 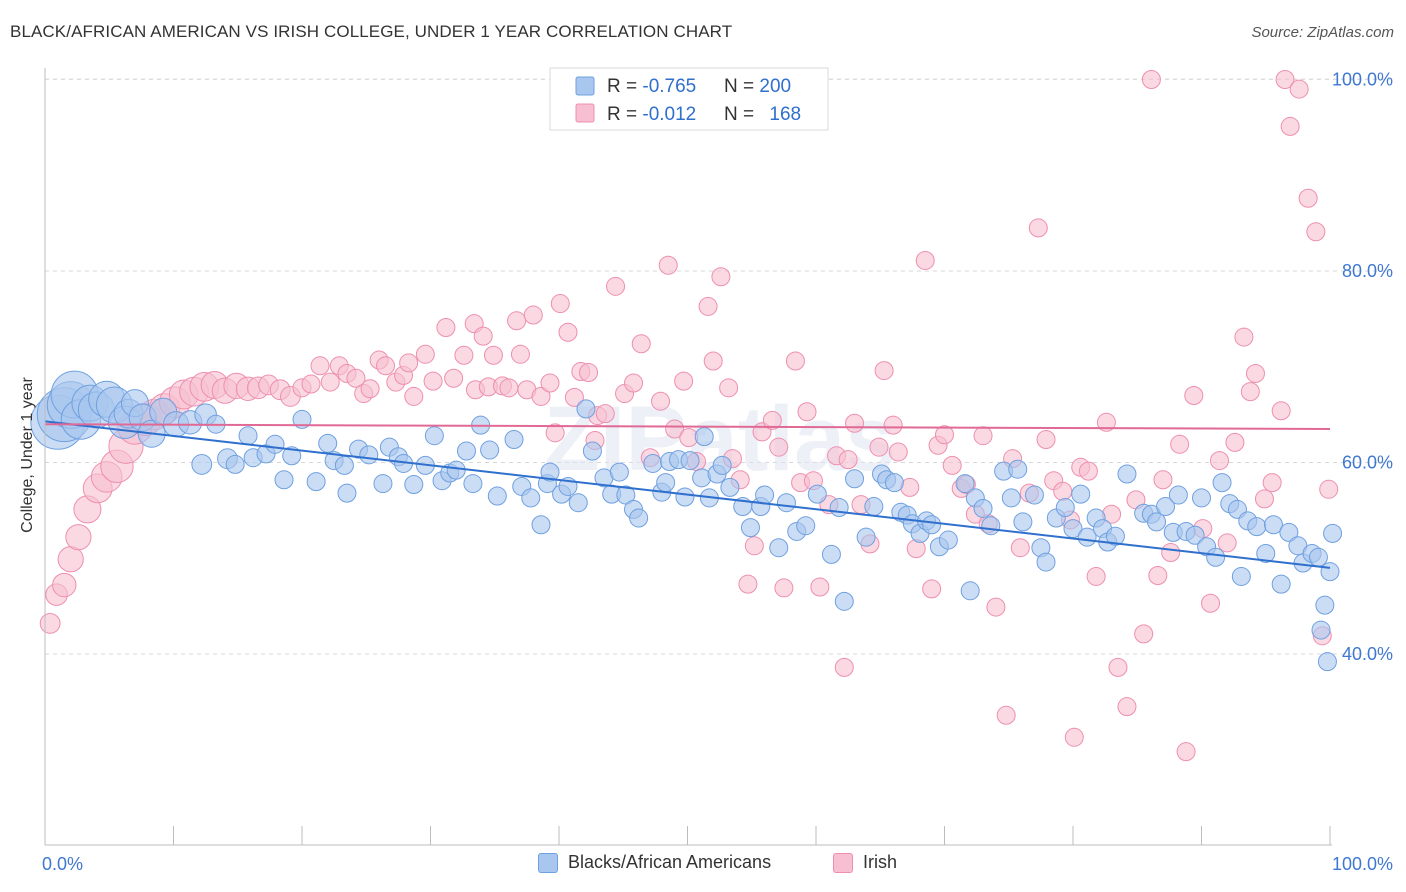 I want to click on legend-swatch-black, so click(x=548, y=862).